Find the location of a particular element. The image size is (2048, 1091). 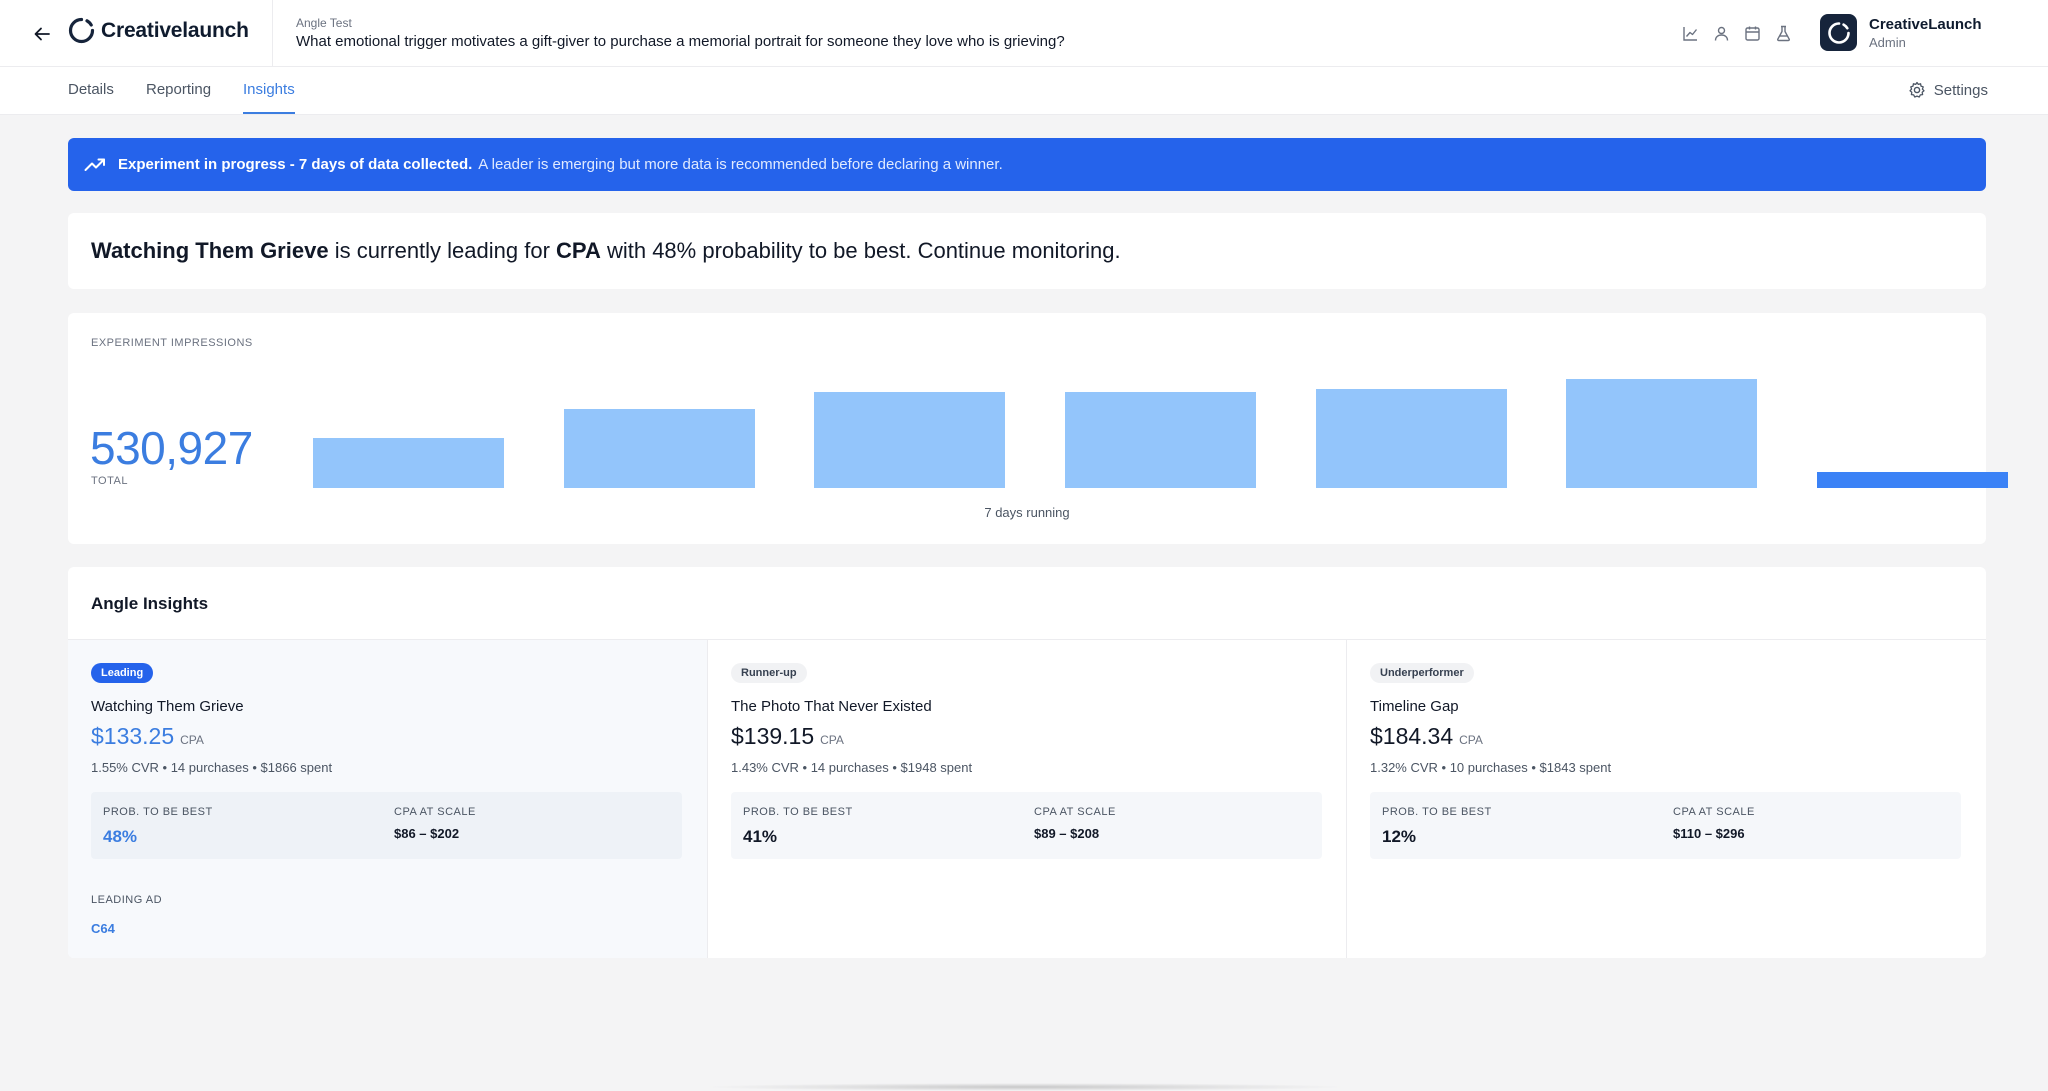

user-name: CreativeLaunch is located at coordinates (1925, 24).